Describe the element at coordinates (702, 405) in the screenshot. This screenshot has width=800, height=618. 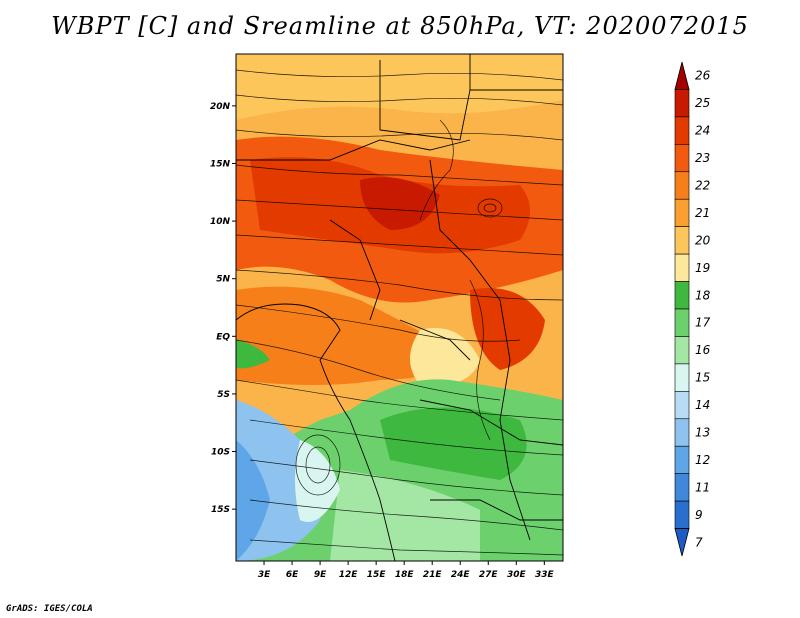
I see `colorbar-label: 14` at that location.